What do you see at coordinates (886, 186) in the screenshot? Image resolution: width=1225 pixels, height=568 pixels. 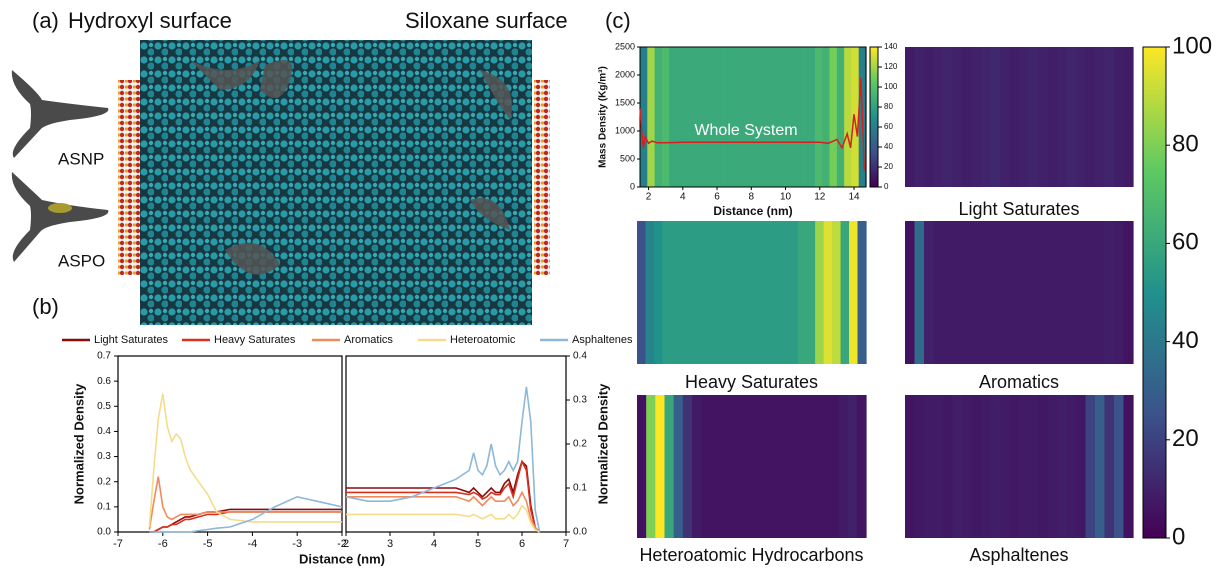 I see `colorbar-tick-label: 0` at bounding box center [886, 186].